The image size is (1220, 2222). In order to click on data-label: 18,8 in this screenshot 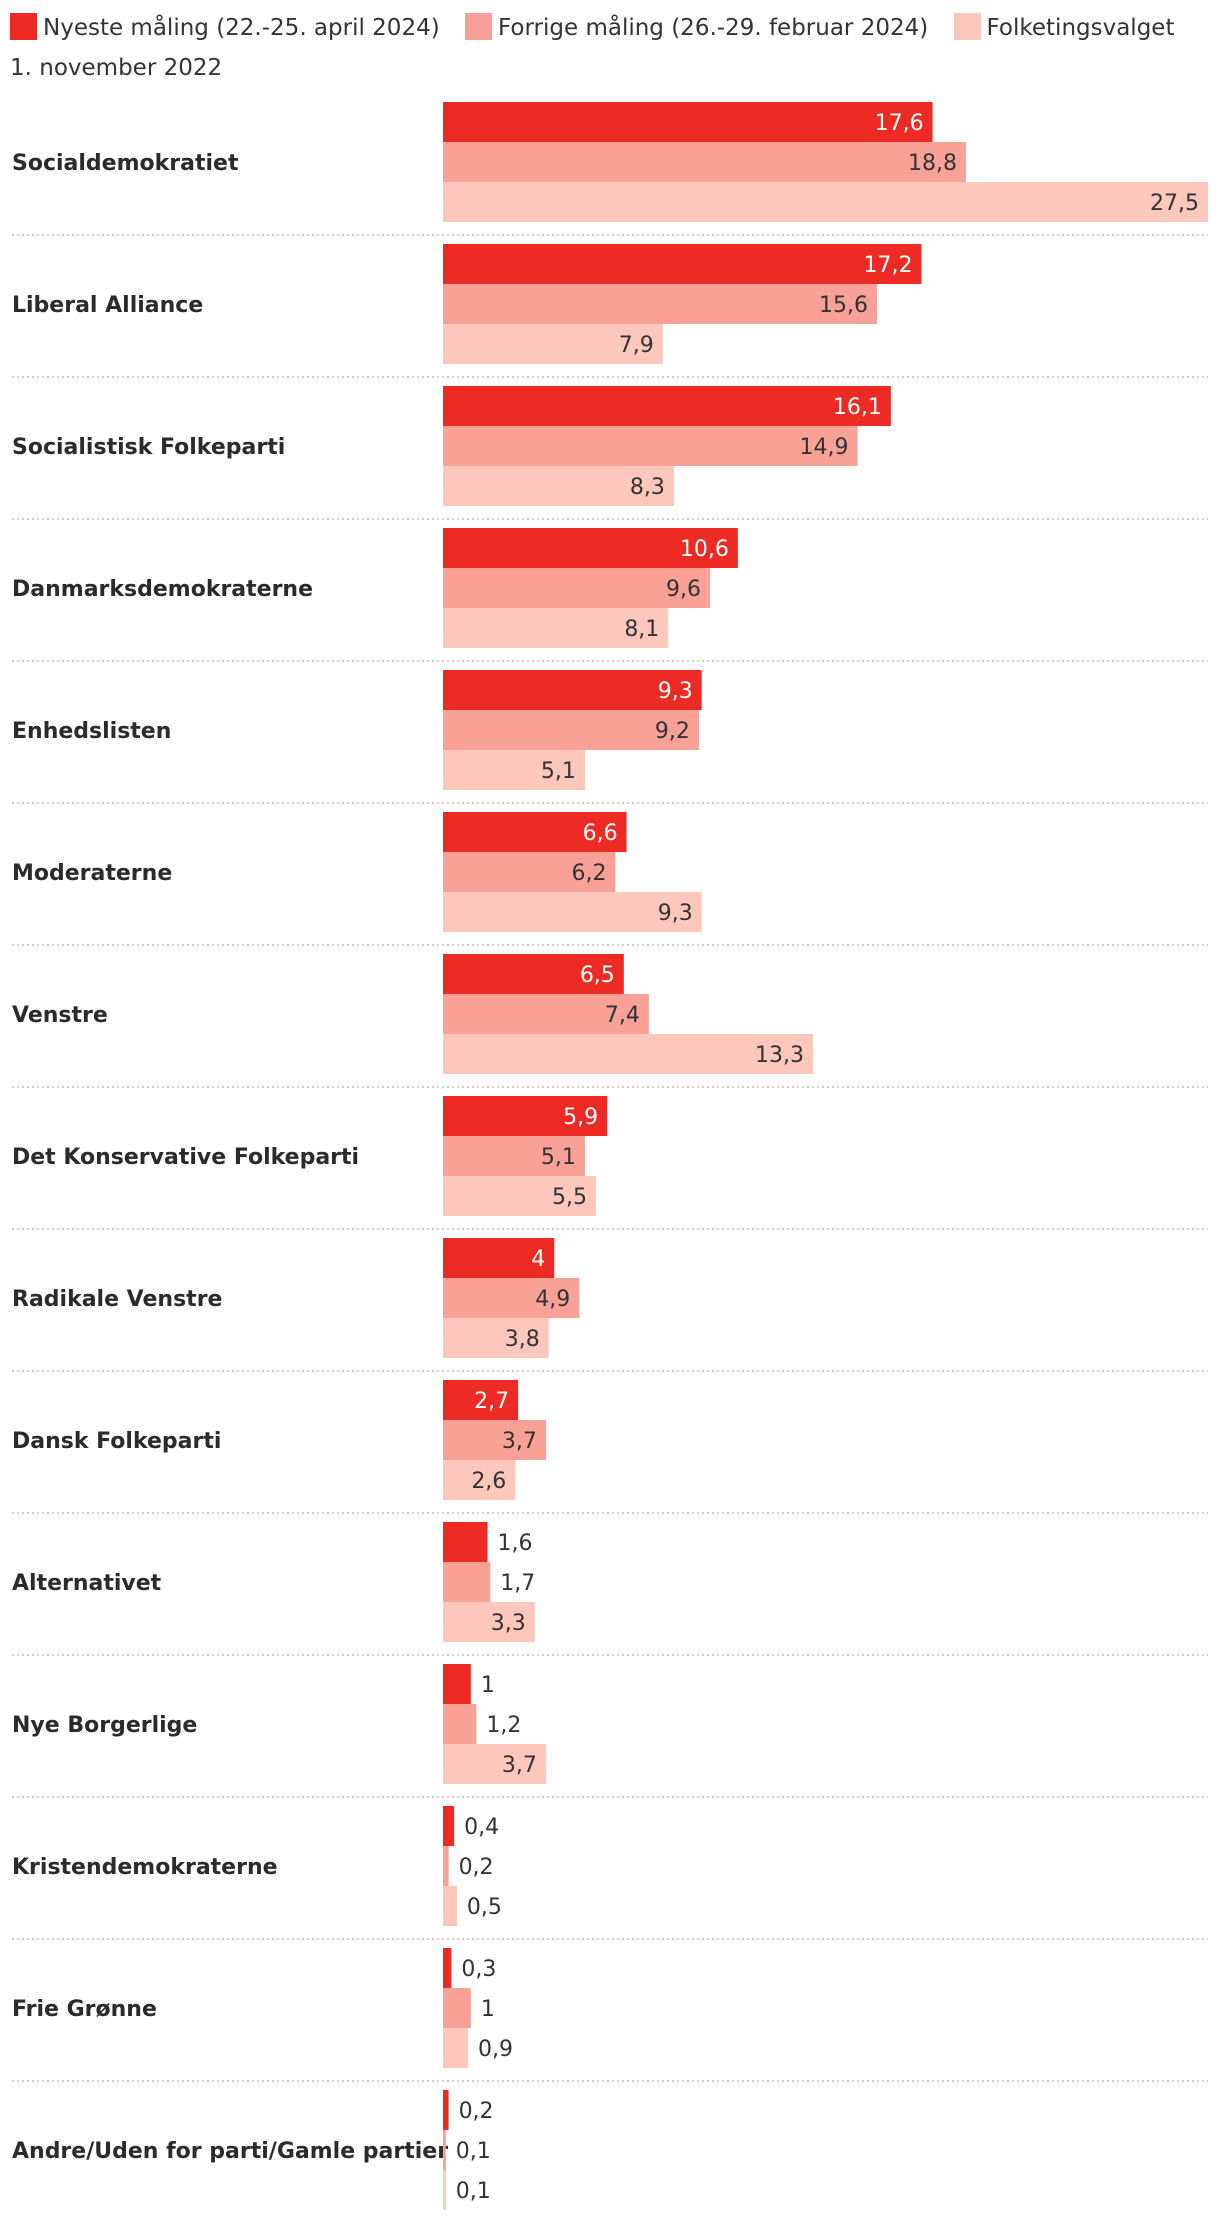, I will do `click(932, 163)`.